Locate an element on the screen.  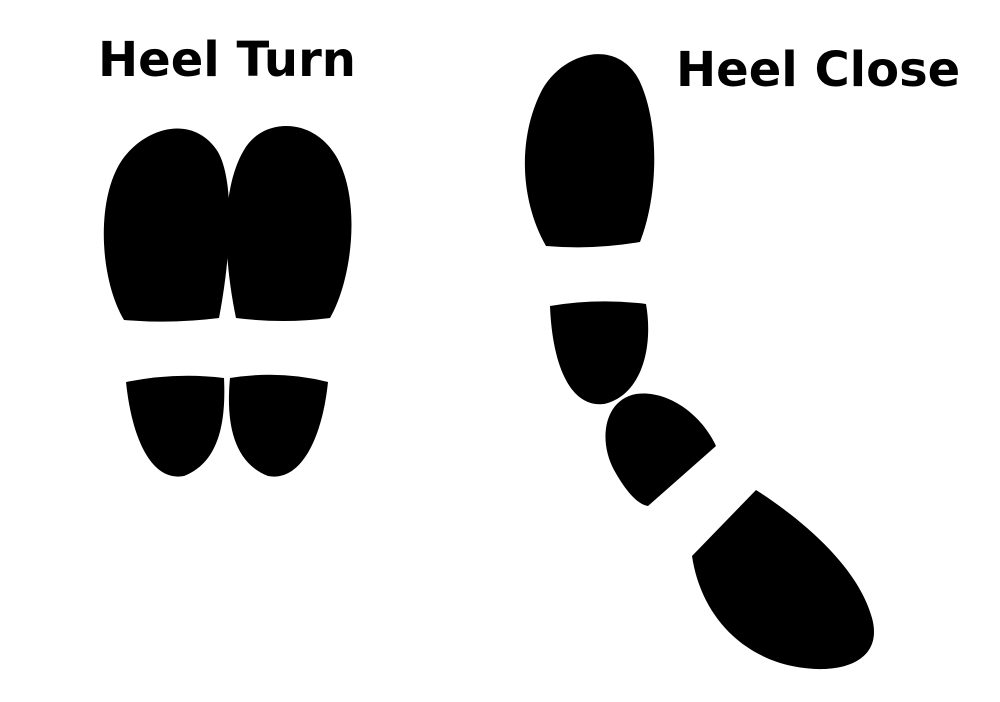
standing-foot-sole is located at coordinates (589, 151).